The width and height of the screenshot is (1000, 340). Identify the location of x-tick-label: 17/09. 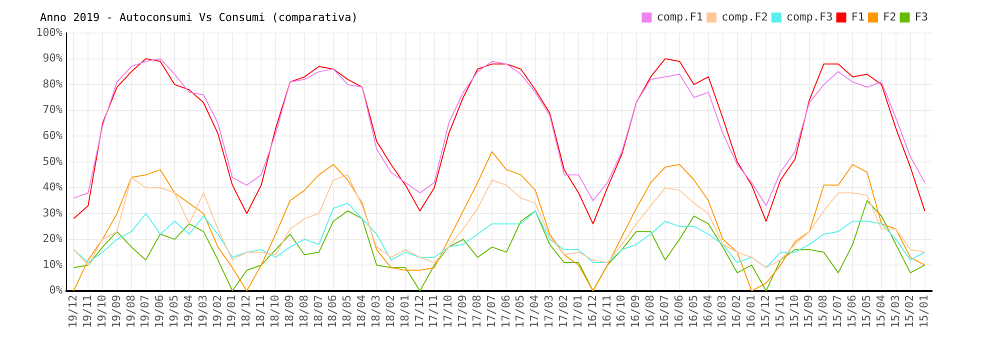
(463, 311).